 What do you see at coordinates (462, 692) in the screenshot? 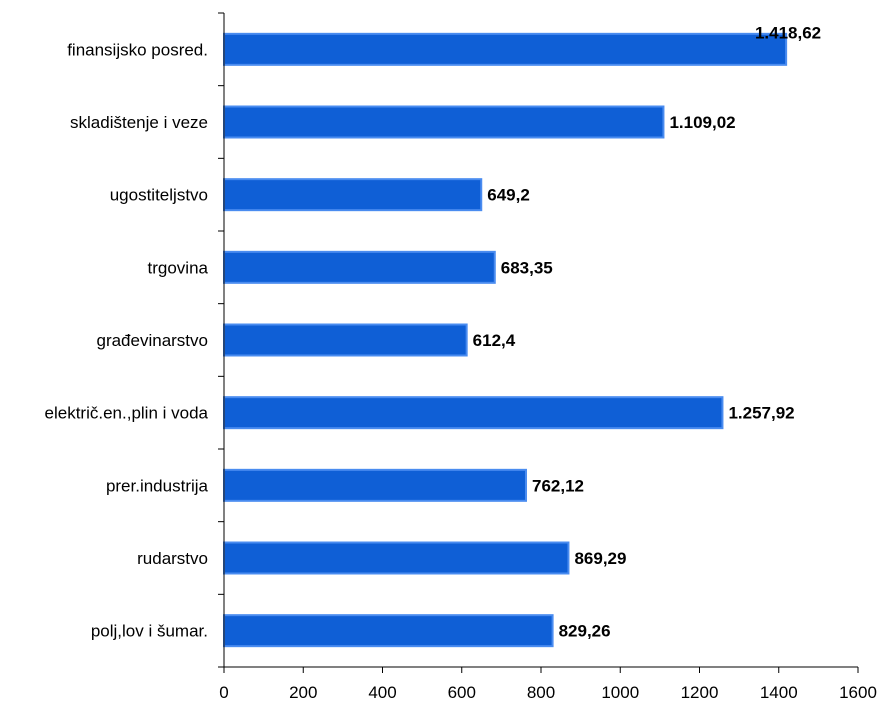
I see `x-tick-label: 600` at bounding box center [462, 692].